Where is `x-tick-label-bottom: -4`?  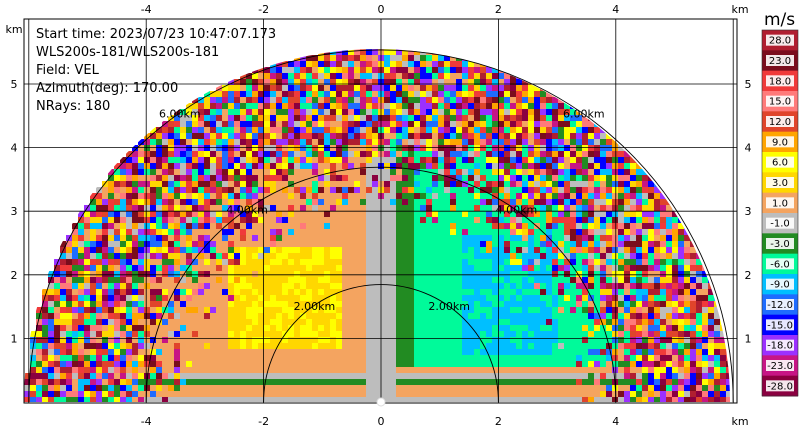 x-tick-label-bottom: -4 is located at coordinates (146, 421).